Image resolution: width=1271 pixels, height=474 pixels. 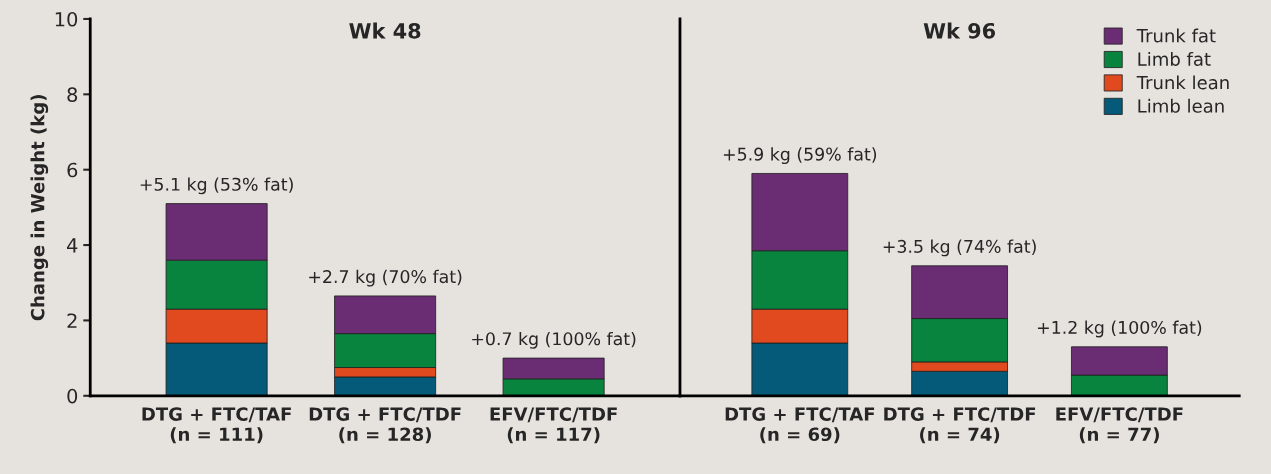 What do you see at coordinates (553, 425) in the screenshot?
I see `x-tick-label: EFV/FTC/TDF (n = 117)` at bounding box center [553, 425].